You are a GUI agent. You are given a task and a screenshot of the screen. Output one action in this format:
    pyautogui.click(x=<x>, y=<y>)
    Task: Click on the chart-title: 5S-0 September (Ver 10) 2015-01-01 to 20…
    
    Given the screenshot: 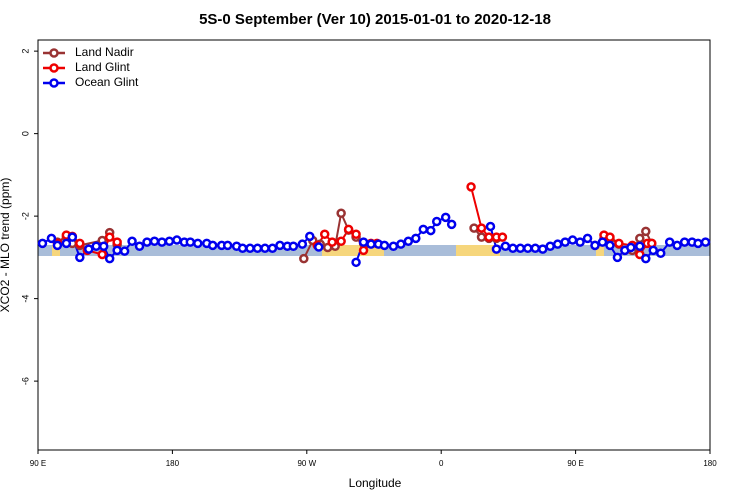 What is the action you would take?
    pyautogui.click(x=375, y=19)
    